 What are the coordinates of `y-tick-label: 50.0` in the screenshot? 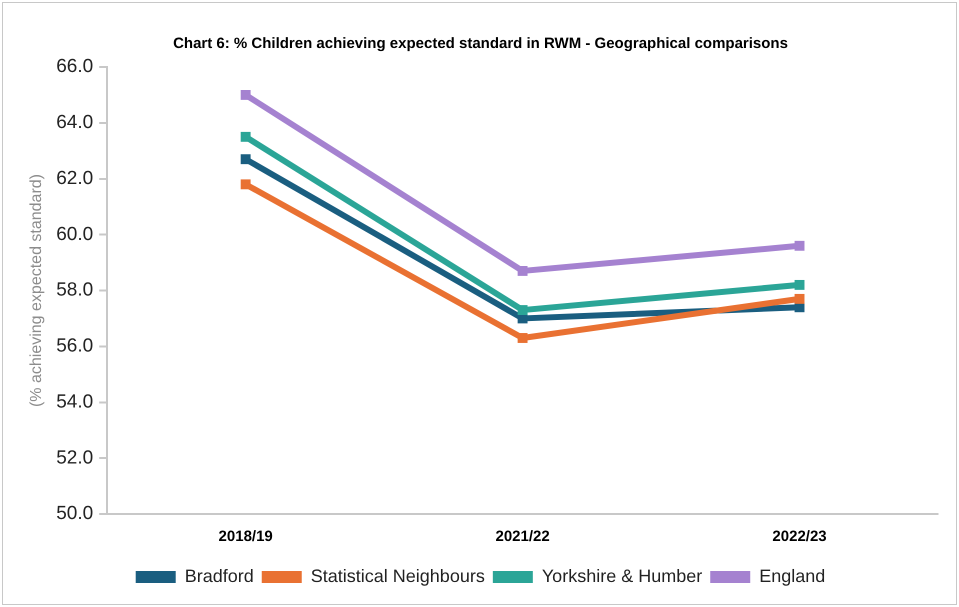 It's located at (75, 513).